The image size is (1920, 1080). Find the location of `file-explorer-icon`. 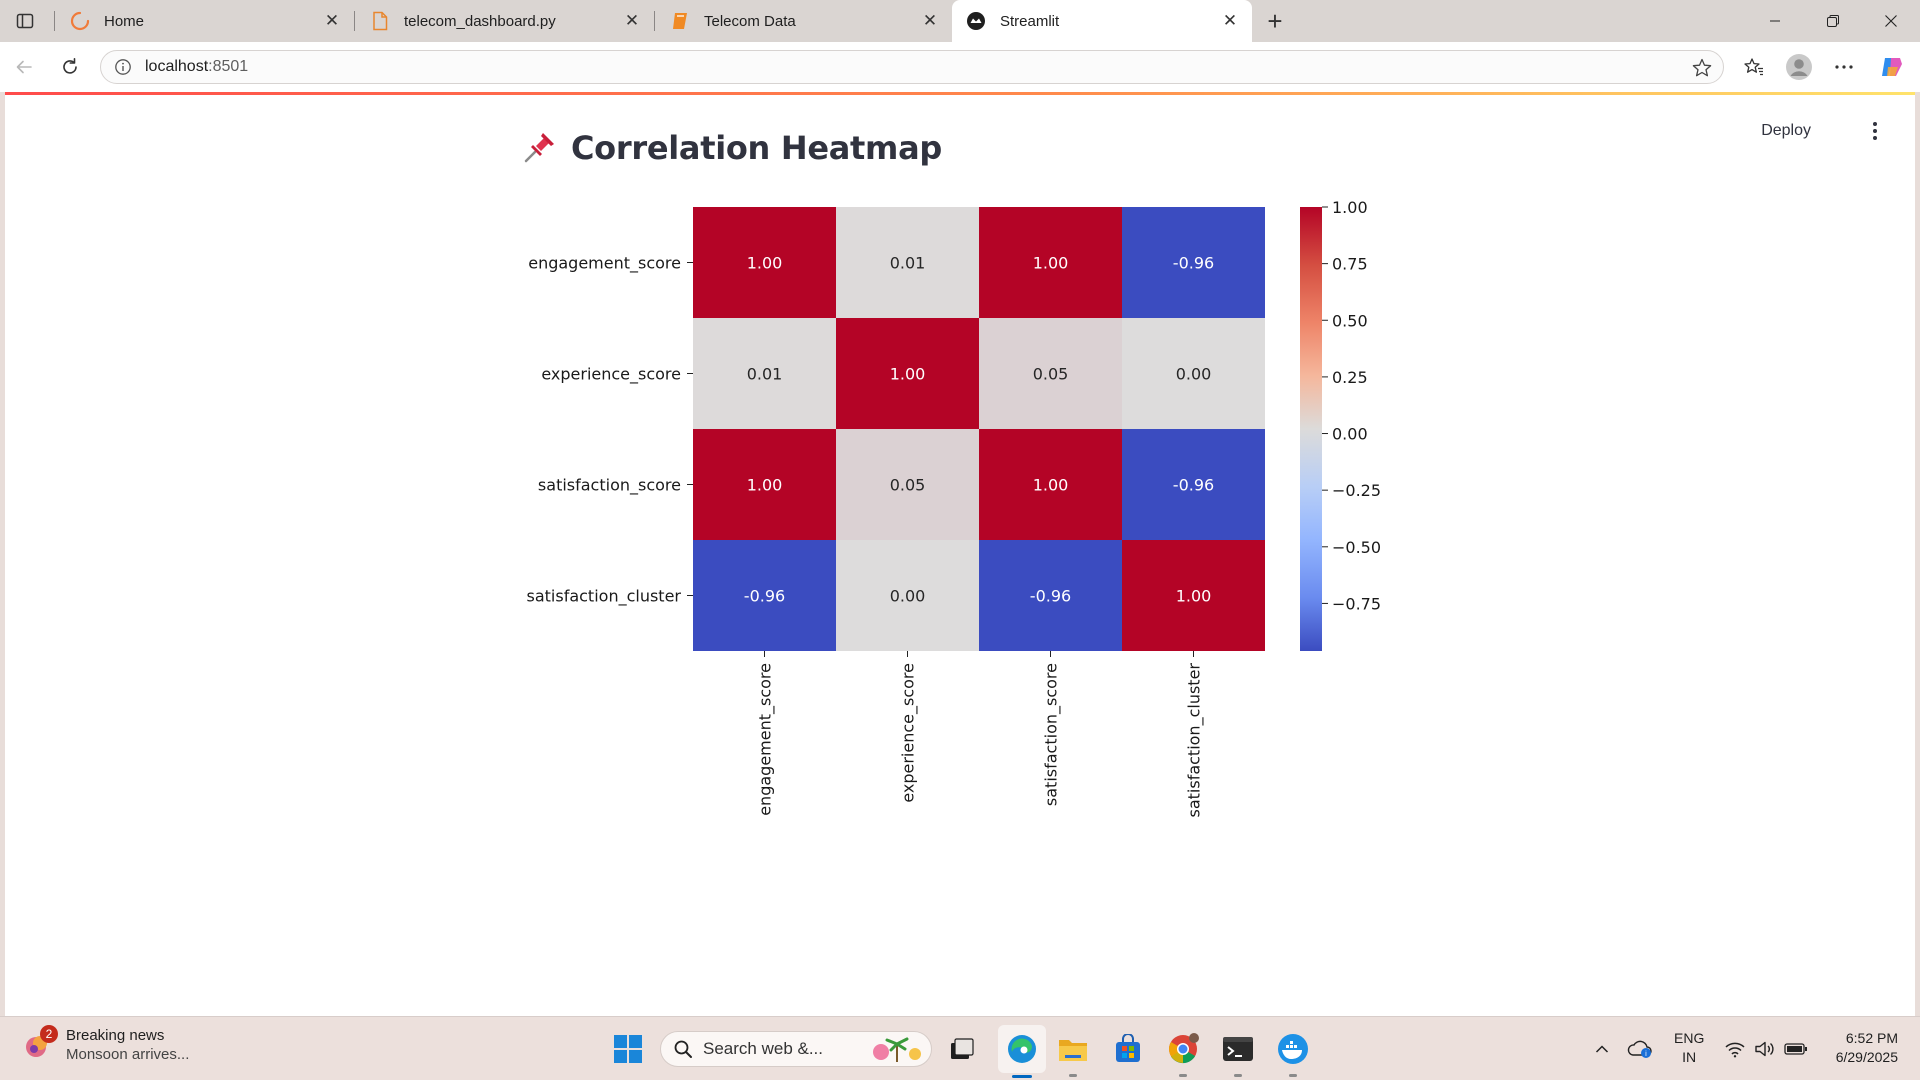

file-explorer-icon is located at coordinates (1073, 1049).